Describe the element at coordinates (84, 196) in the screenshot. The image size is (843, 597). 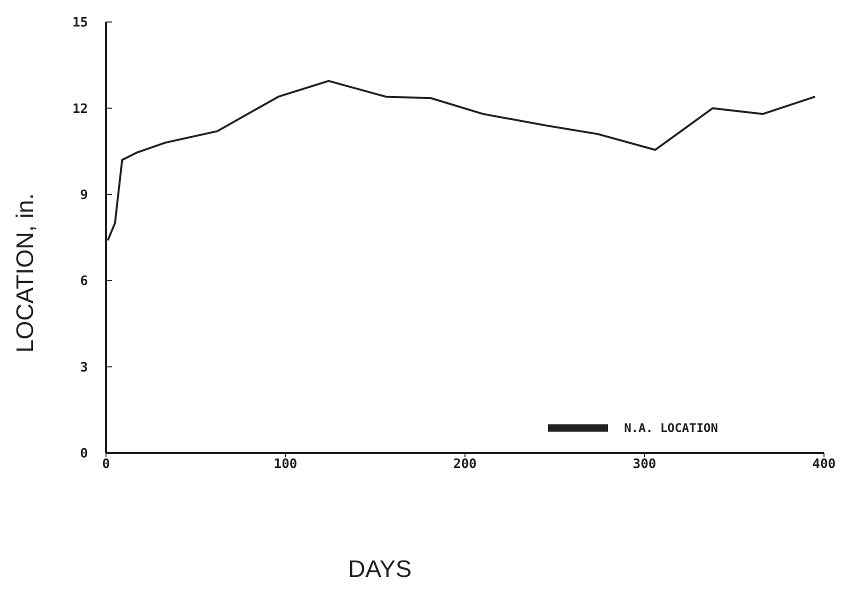
I see `y-tick-label: 9` at that location.